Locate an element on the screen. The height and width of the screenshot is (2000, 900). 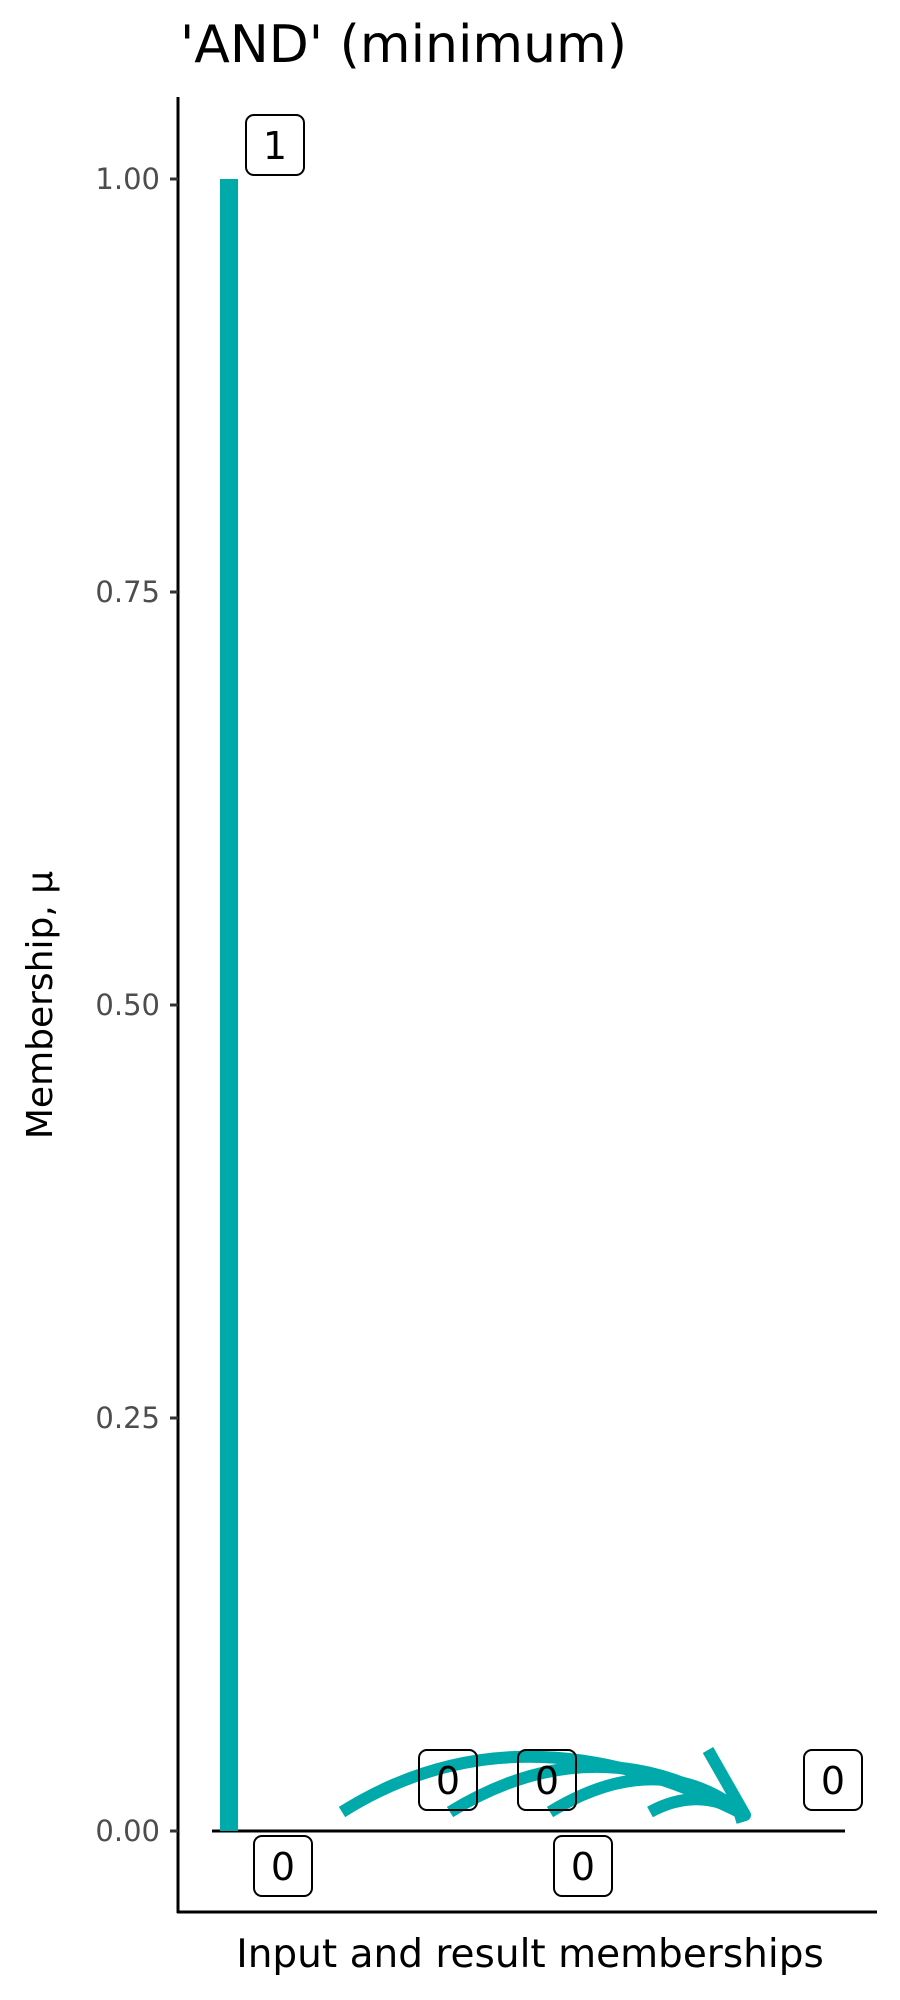
y-tick-label: 0.75 is located at coordinates (127, 592).